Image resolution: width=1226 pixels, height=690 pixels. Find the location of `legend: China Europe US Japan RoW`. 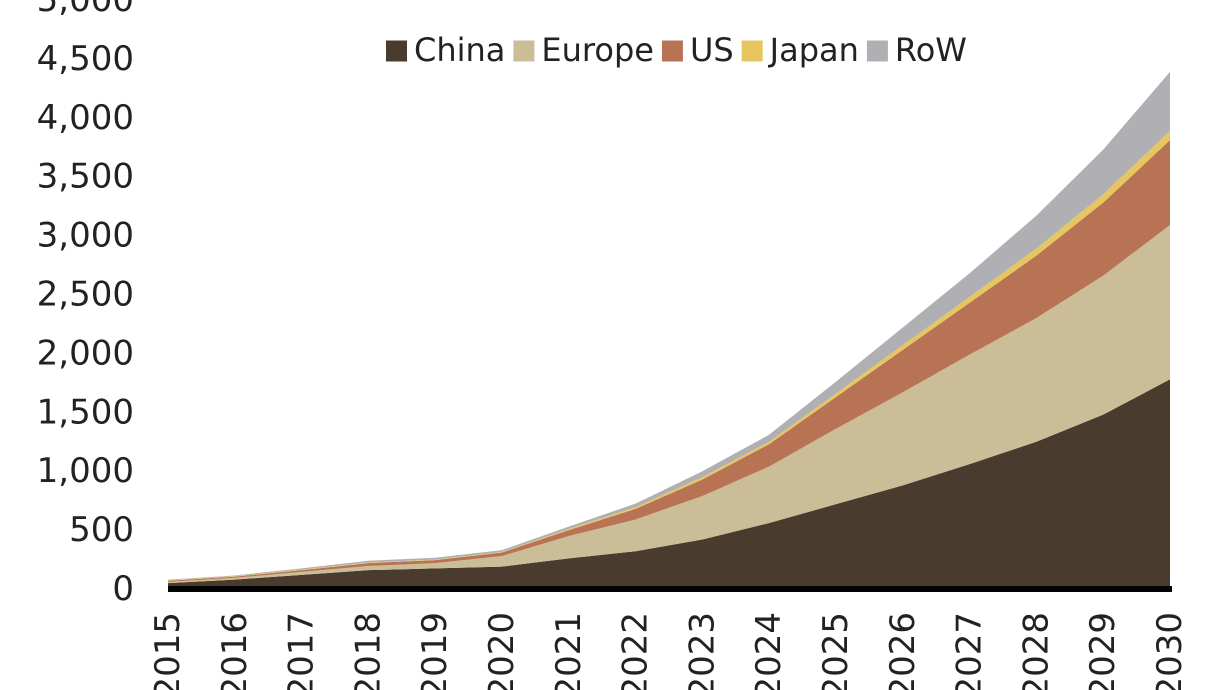

legend: China Europe US Japan RoW is located at coordinates (676, 50).